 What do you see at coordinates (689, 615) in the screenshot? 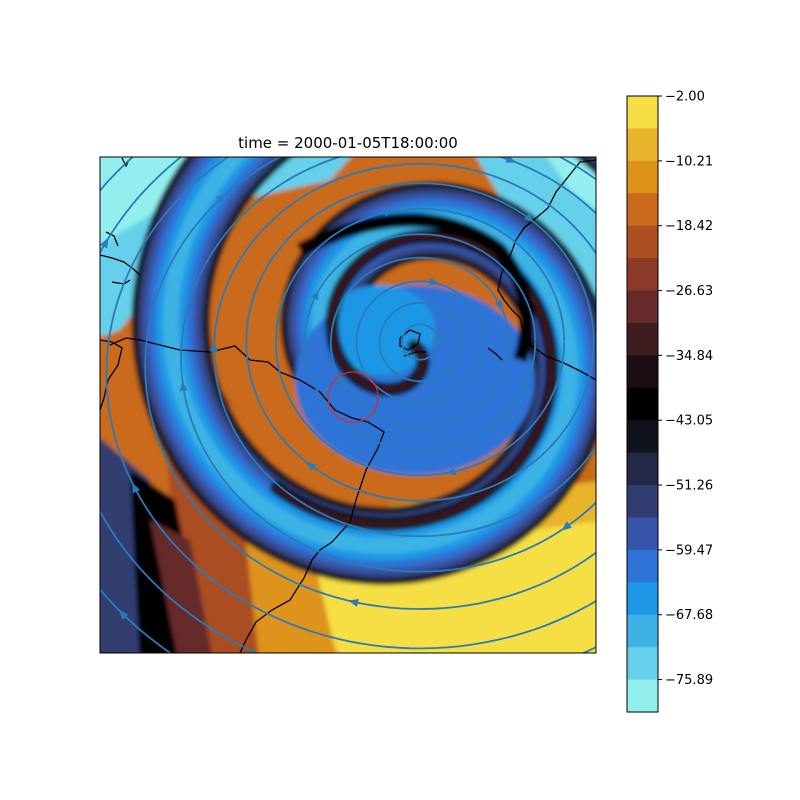
I see `colorbar-tick-label: −67.68` at bounding box center [689, 615].